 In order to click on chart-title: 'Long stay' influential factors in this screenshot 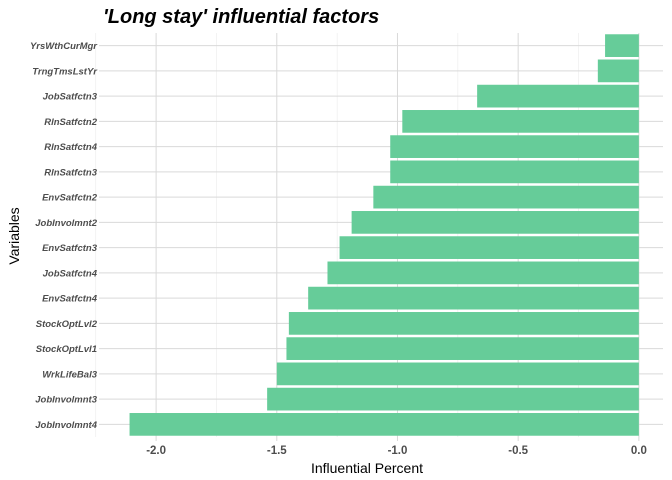, I will do `click(241, 17)`.